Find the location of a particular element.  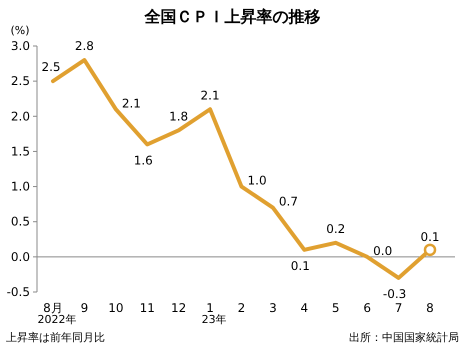

x-tick-label: 11 is located at coordinates (147, 308).